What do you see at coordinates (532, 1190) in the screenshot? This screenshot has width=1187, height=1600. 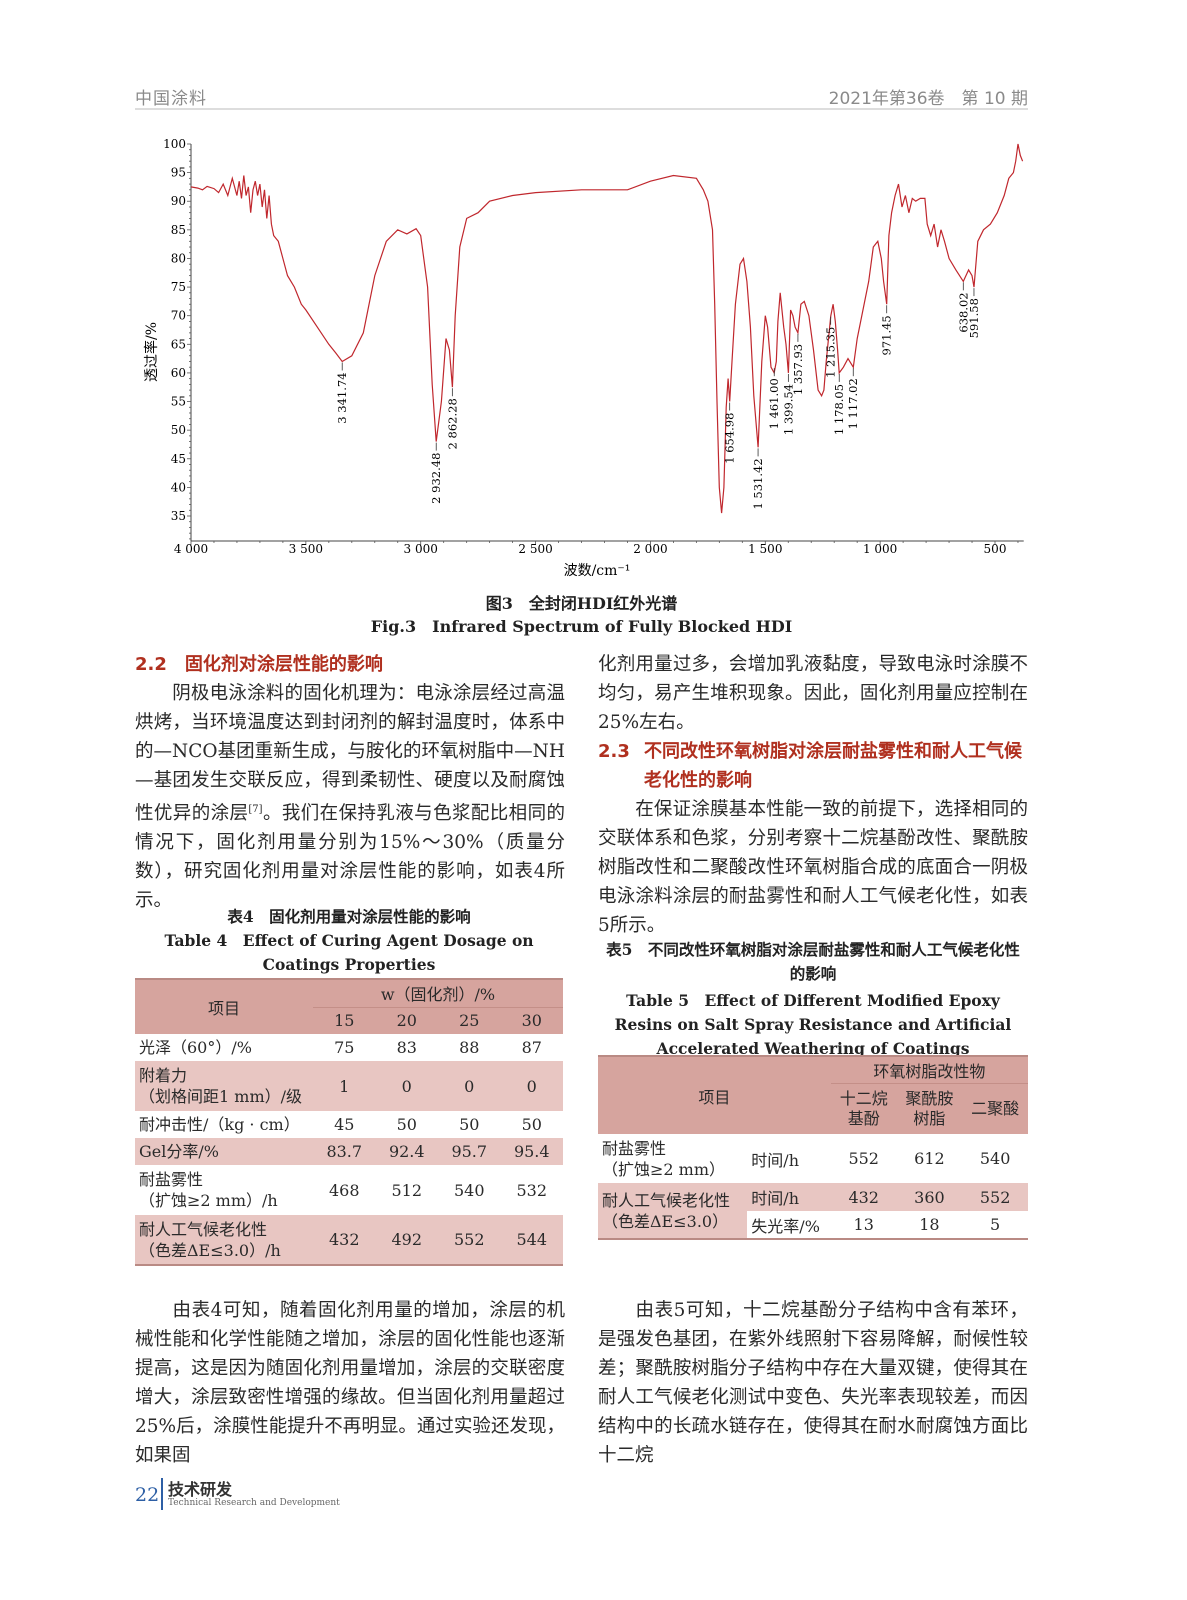 I see `table4-cell: 532` at bounding box center [532, 1190].